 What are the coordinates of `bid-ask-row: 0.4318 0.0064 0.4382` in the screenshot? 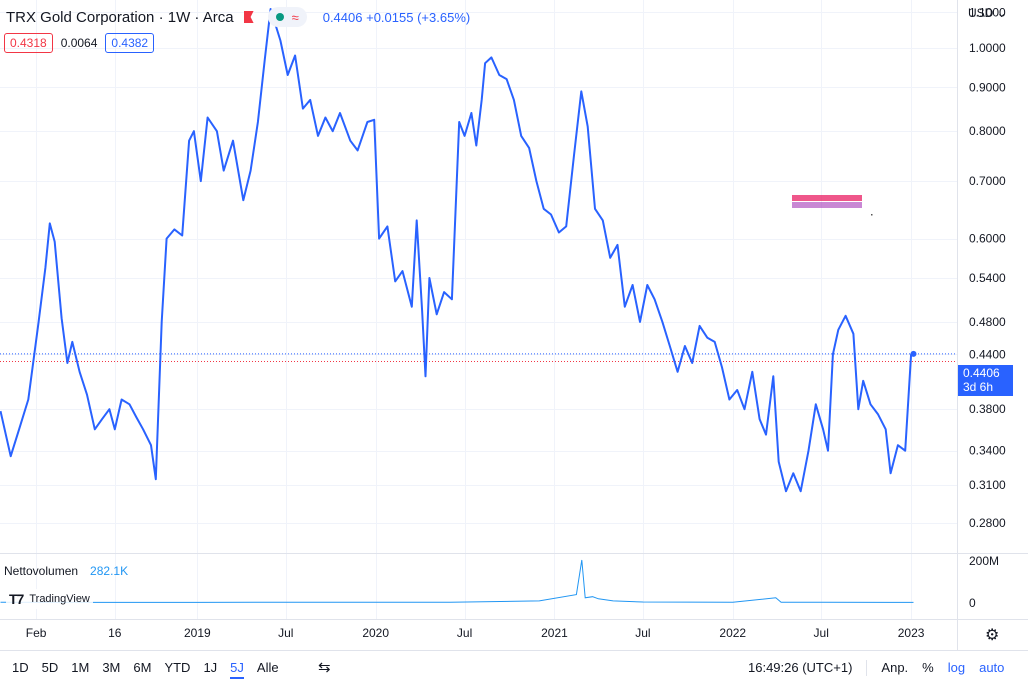 It's located at (79, 43).